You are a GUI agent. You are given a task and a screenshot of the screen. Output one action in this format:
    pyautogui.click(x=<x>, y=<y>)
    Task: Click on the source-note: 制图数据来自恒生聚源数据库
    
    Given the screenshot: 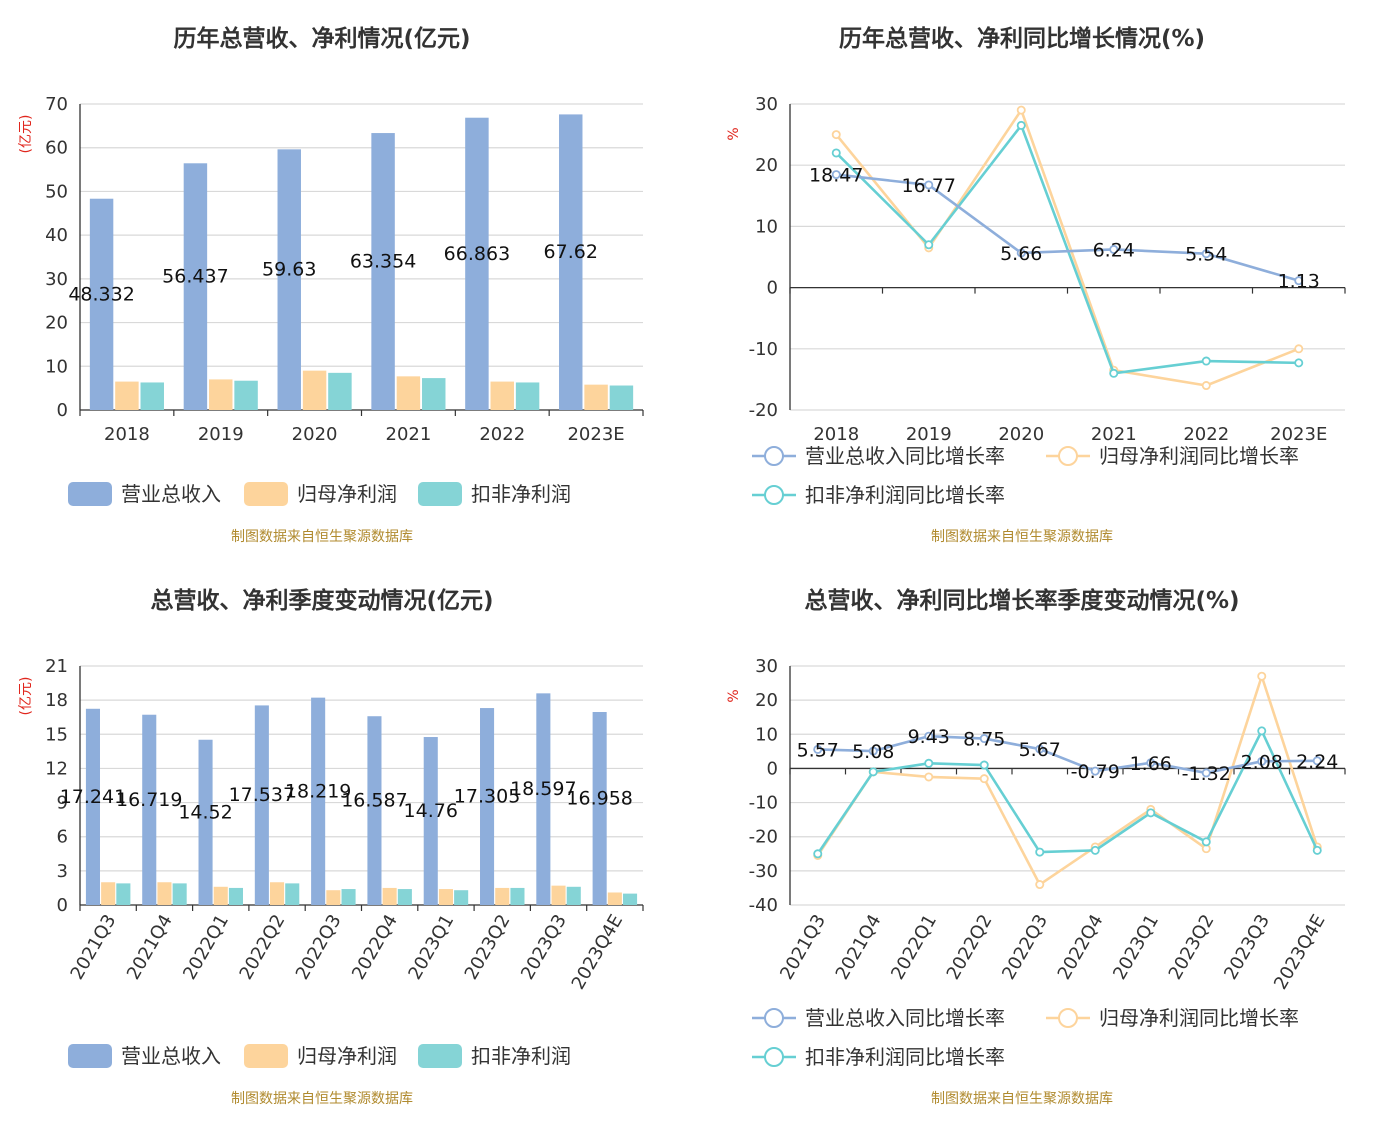 What is the action you would take?
    pyautogui.click(x=1022, y=537)
    